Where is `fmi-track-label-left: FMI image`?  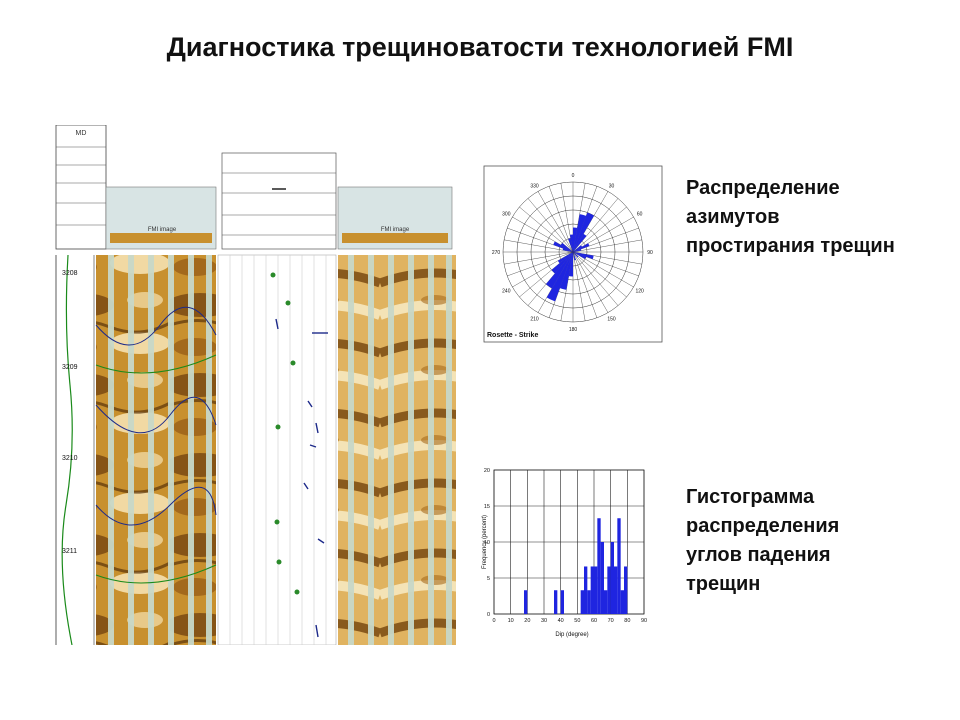 fmi-track-label-left: FMI image is located at coordinates (162, 230).